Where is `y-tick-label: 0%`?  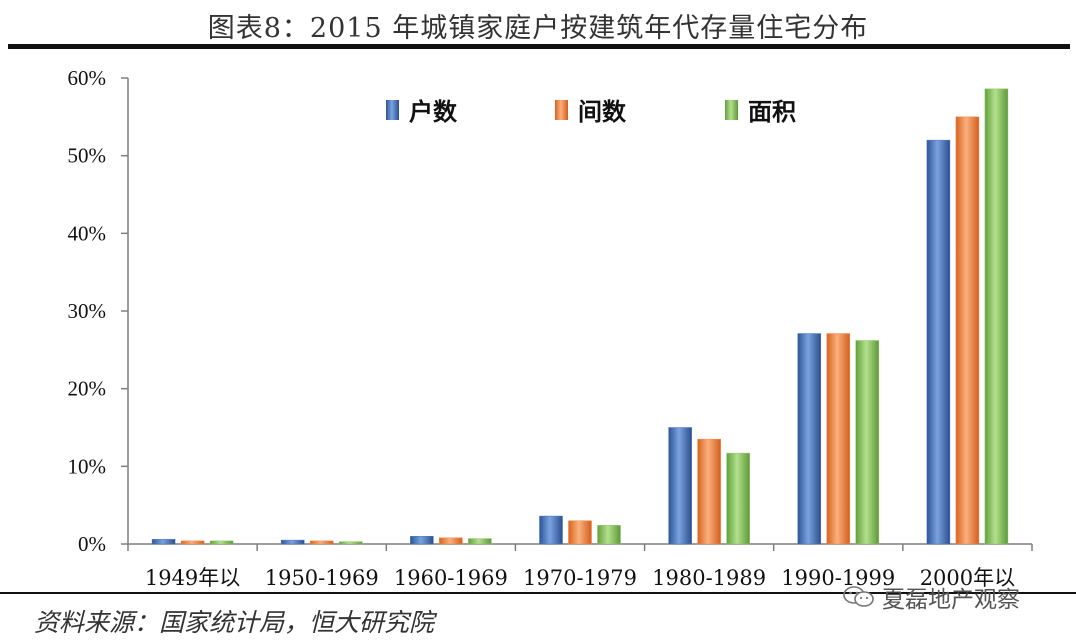
y-tick-label: 0% is located at coordinates (92, 544).